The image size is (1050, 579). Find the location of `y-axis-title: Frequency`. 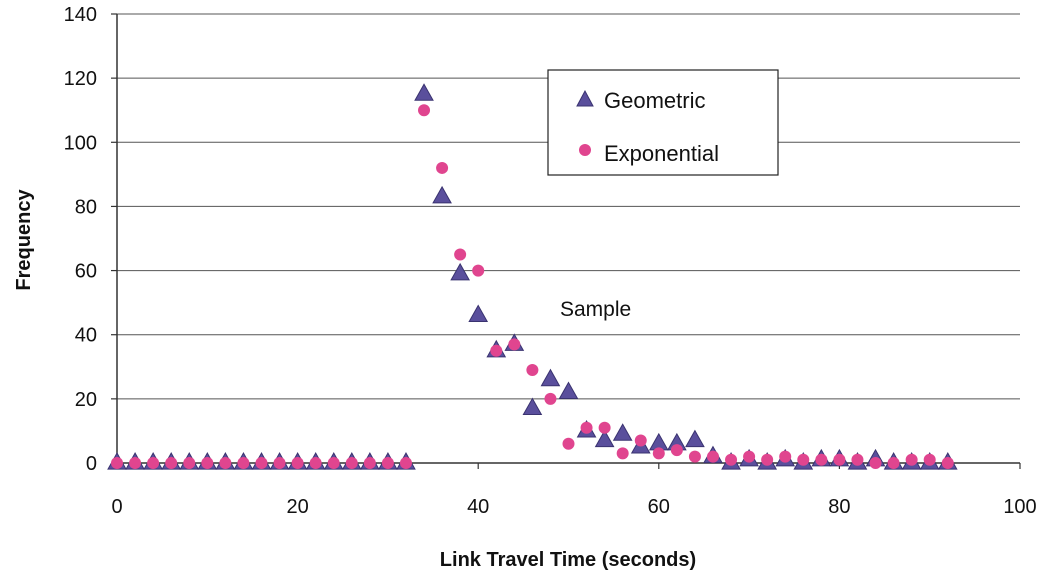

y-axis-title: Frequency is located at coordinates (24, 240).